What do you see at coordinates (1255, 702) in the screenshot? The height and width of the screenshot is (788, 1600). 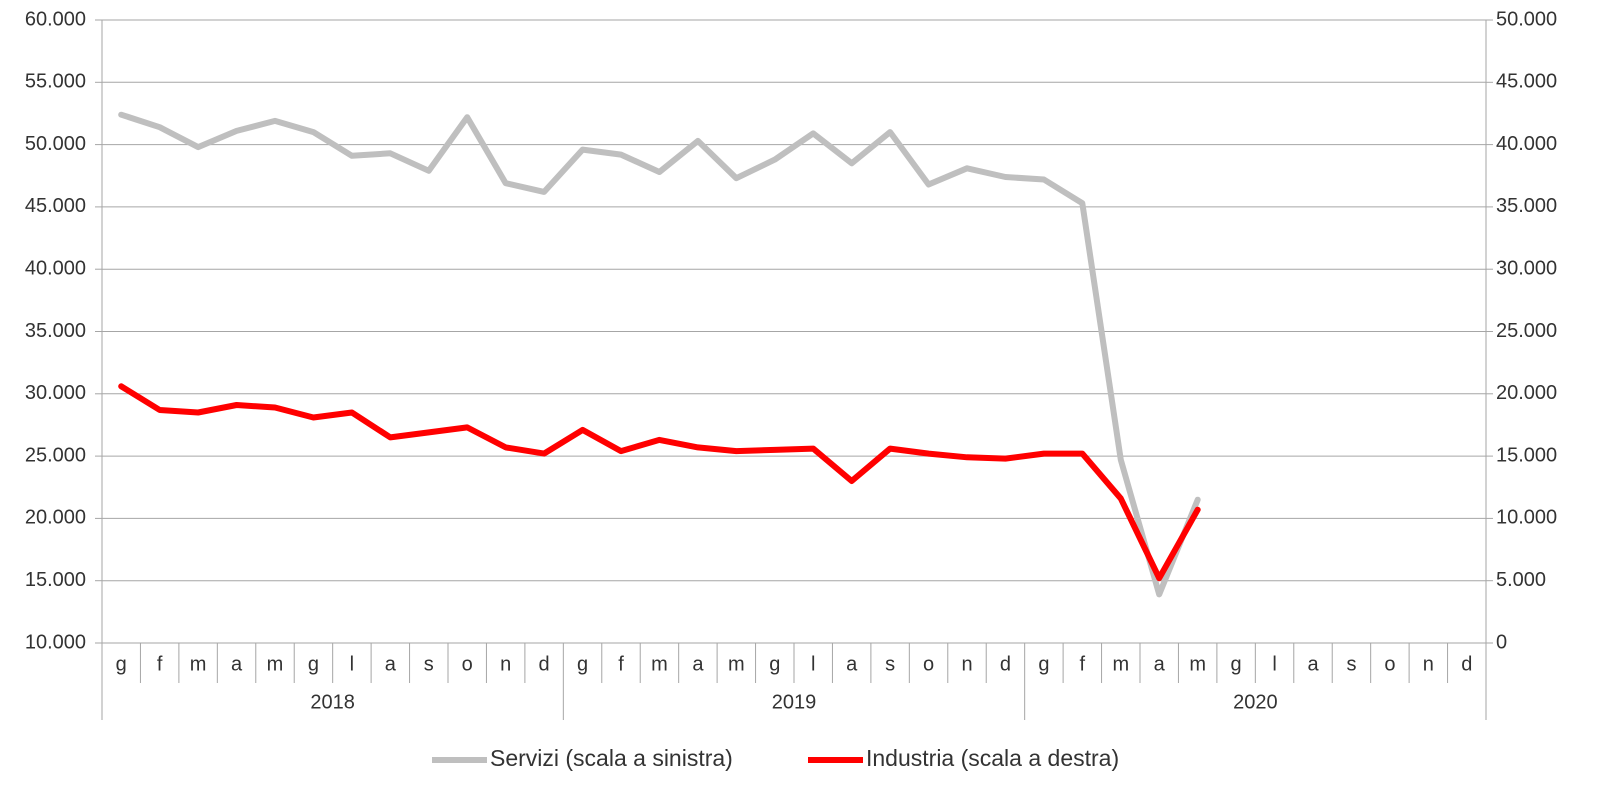 I see `year-label: 2020` at bounding box center [1255, 702].